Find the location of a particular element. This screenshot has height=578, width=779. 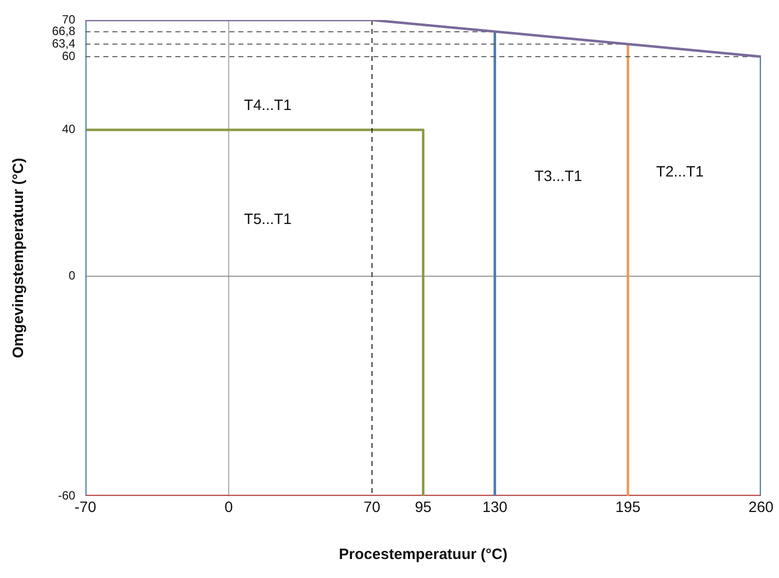

x-tick-label: -70 is located at coordinates (85, 507).